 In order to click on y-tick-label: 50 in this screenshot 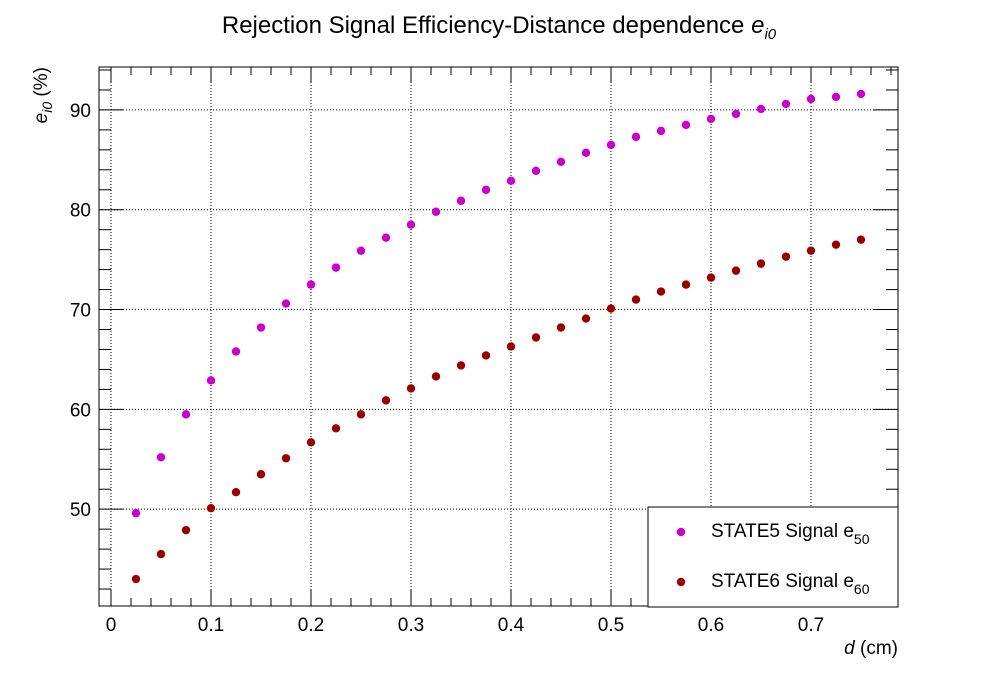, I will do `click(80, 510)`.